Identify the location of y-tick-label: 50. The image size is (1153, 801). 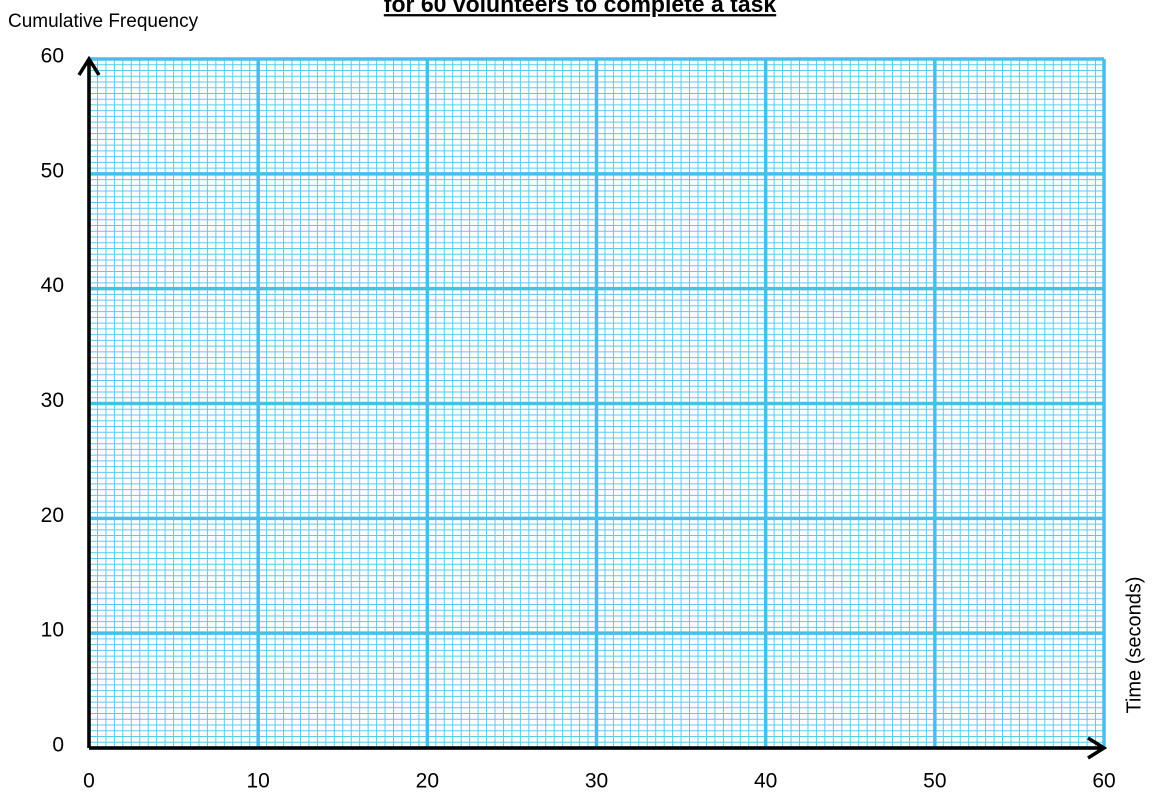
(52, 170).